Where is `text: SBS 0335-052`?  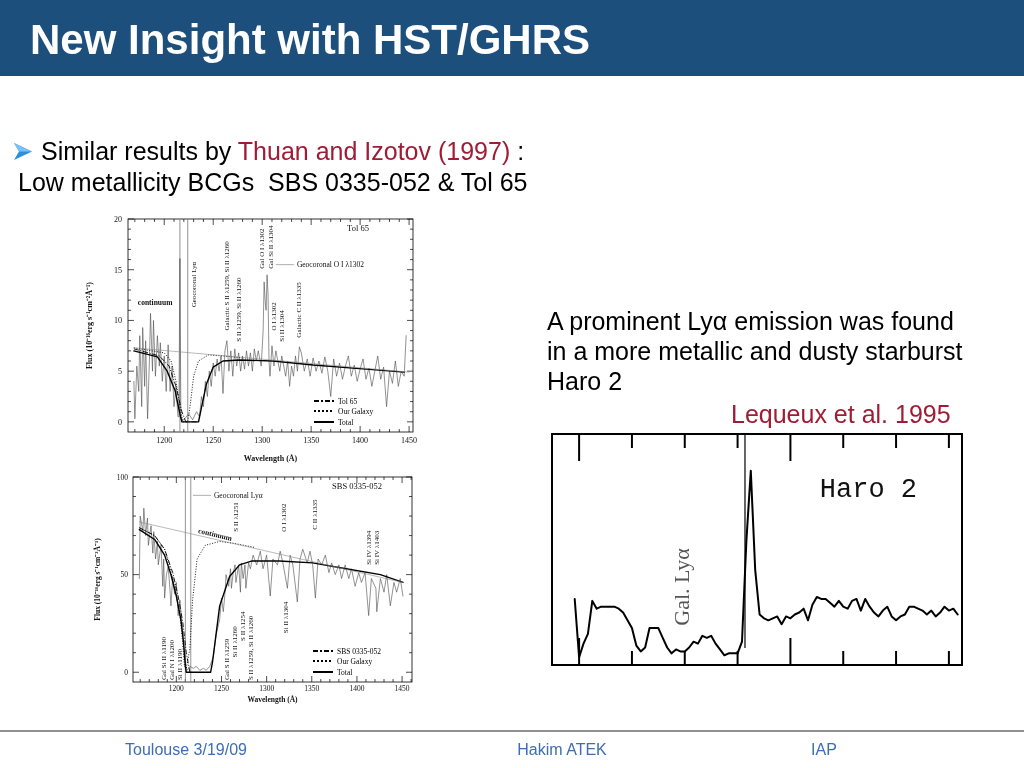
text: SBS 0335-052 is located at coordinates (357, 486).